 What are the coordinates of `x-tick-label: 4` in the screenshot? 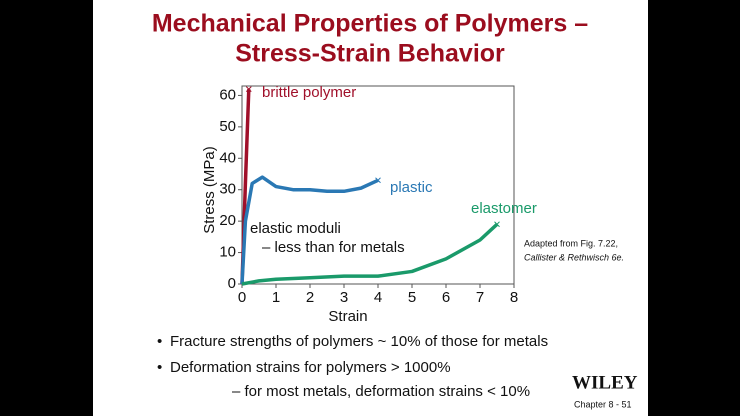 It's located at (378, 297).